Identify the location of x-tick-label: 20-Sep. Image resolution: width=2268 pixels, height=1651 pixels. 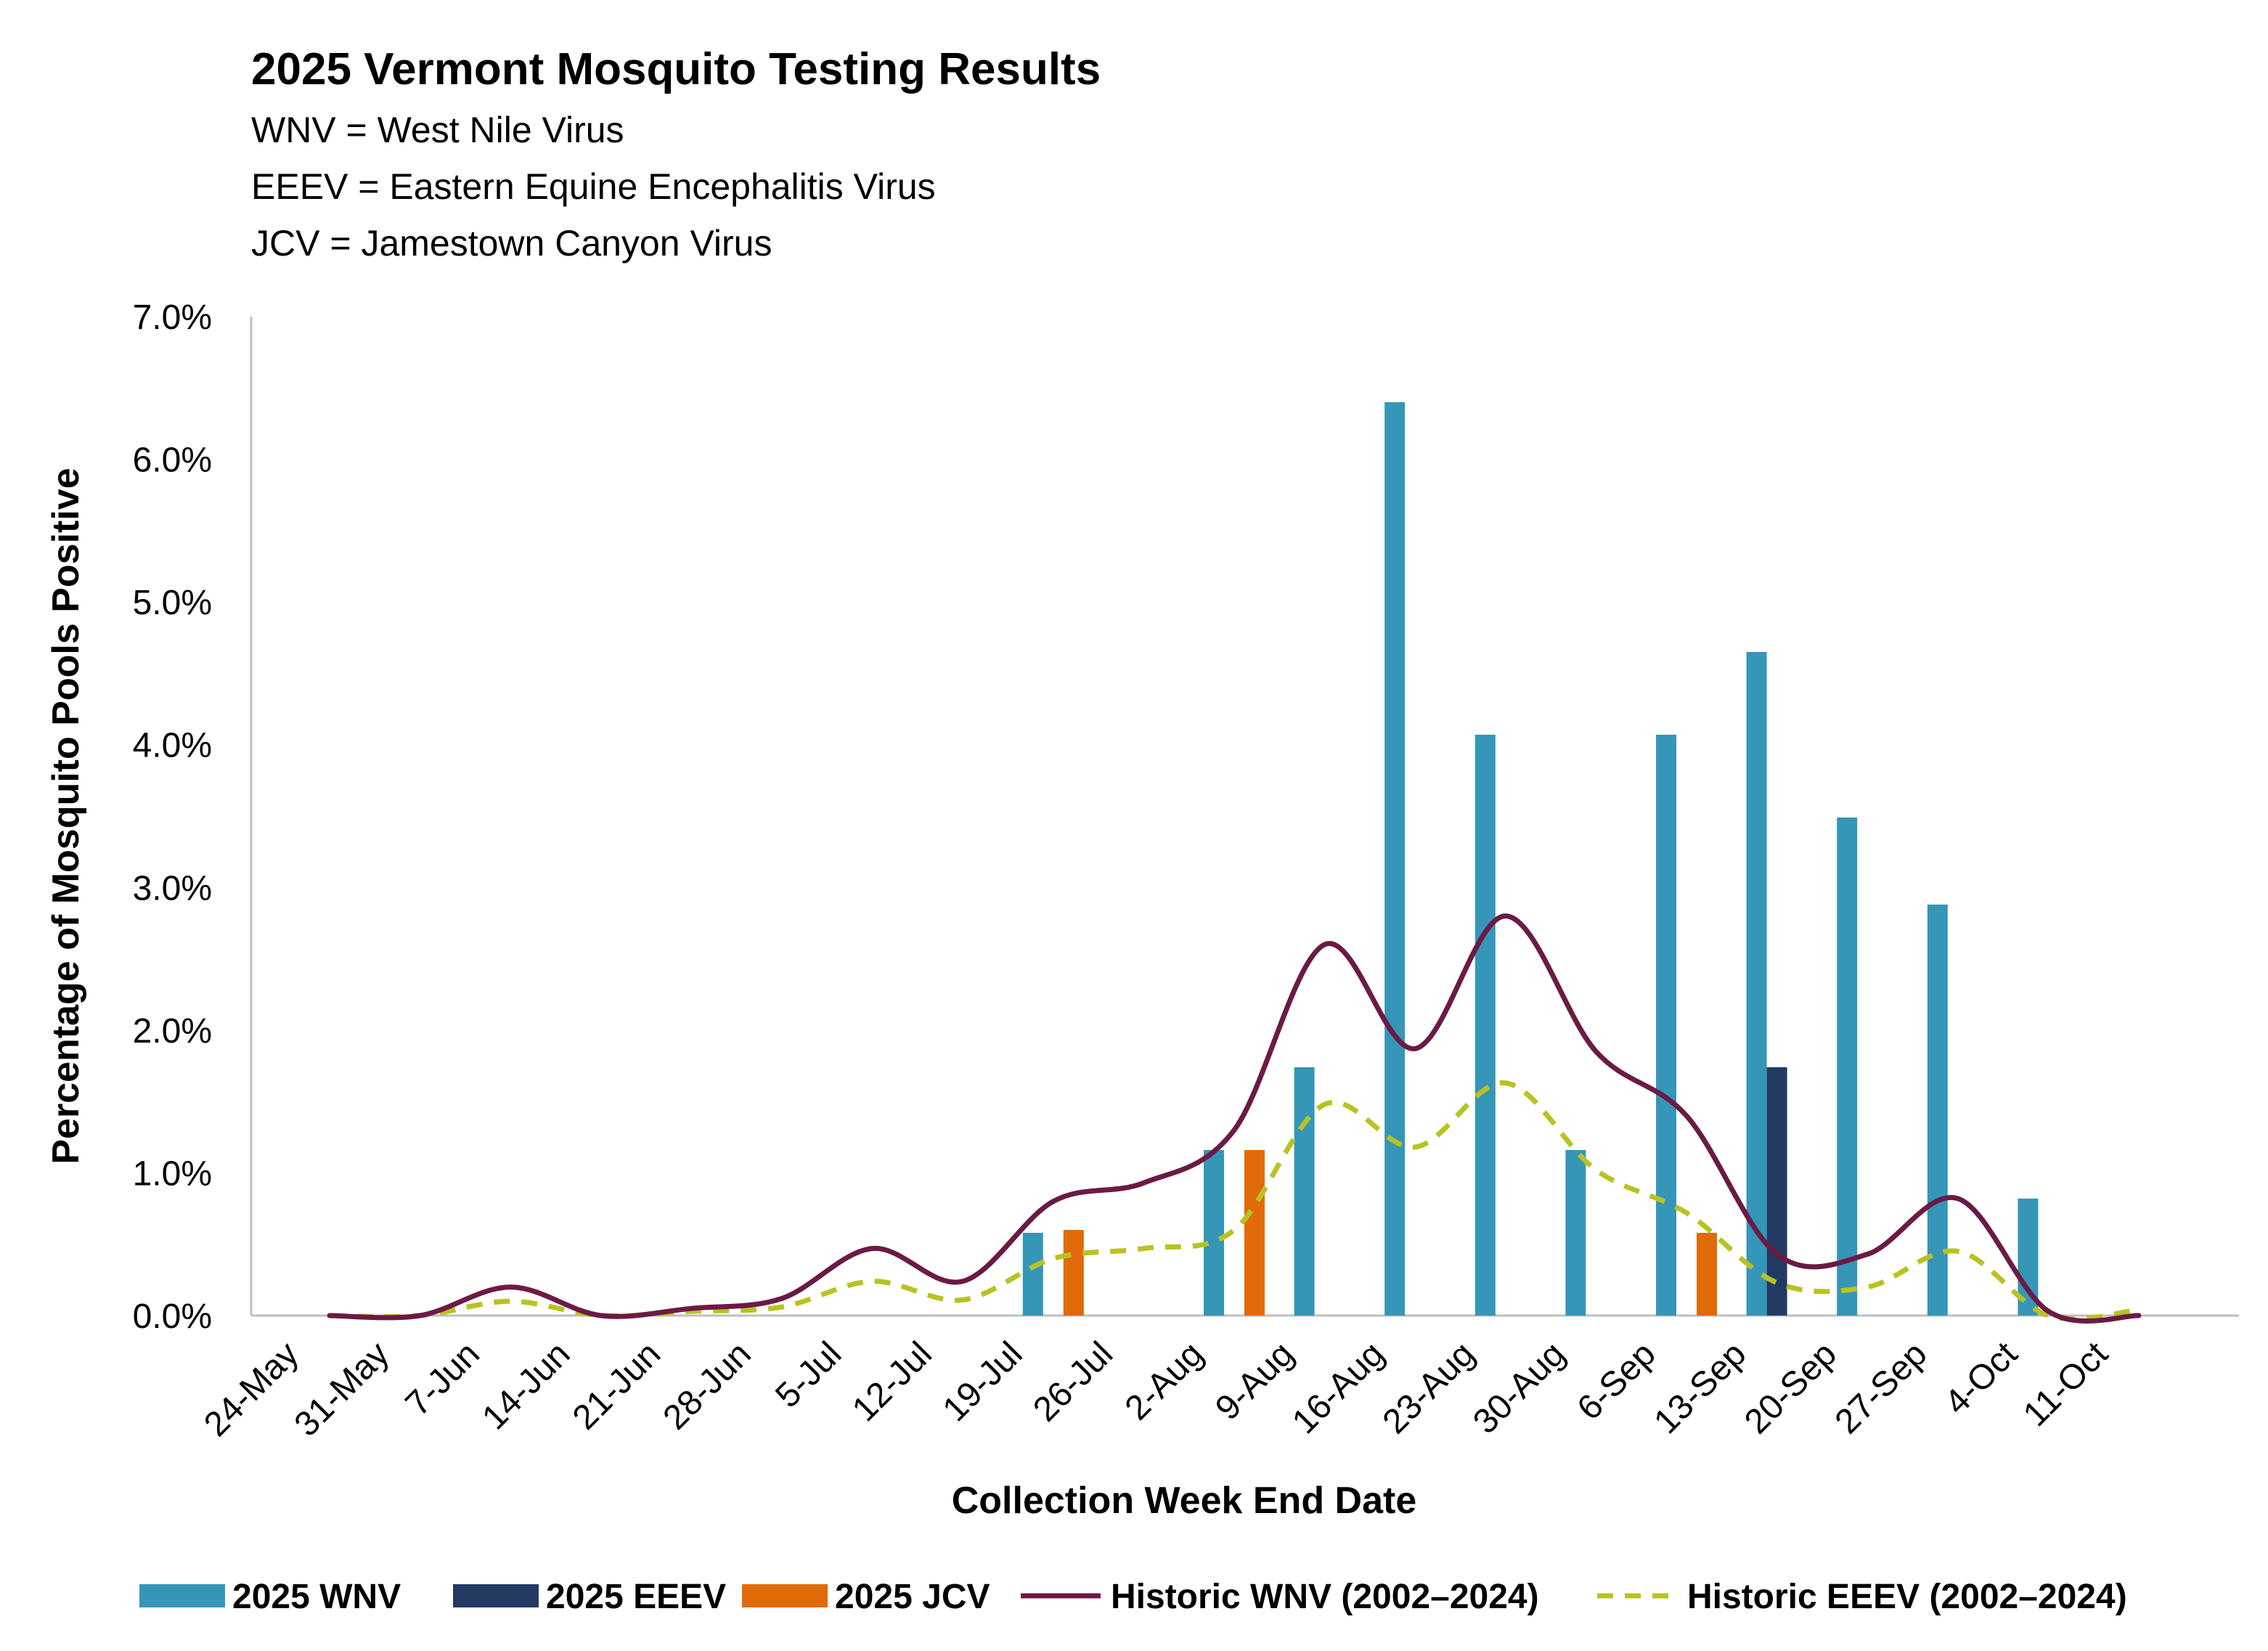
(1791, 1388).